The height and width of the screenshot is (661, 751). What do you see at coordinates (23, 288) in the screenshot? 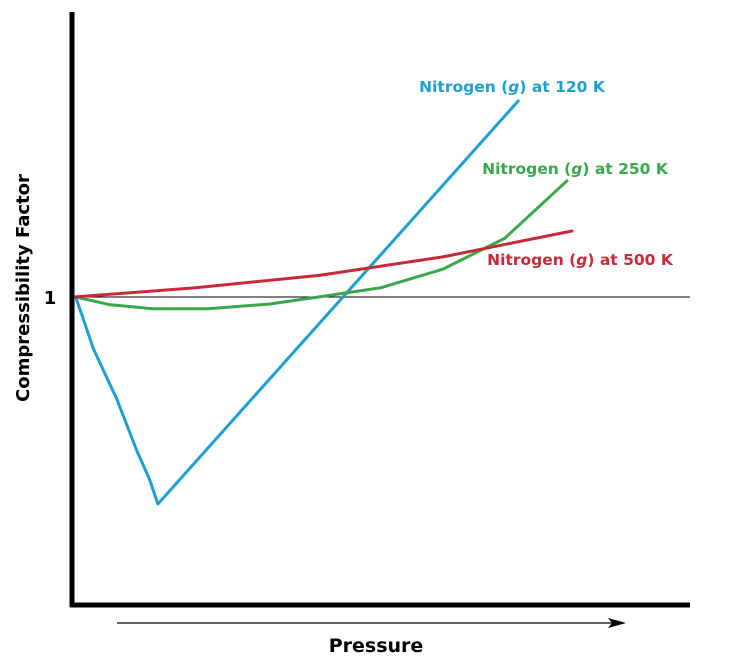
I see `y-axis-label: Compressibility Factor` at bounding box center [23, 288].